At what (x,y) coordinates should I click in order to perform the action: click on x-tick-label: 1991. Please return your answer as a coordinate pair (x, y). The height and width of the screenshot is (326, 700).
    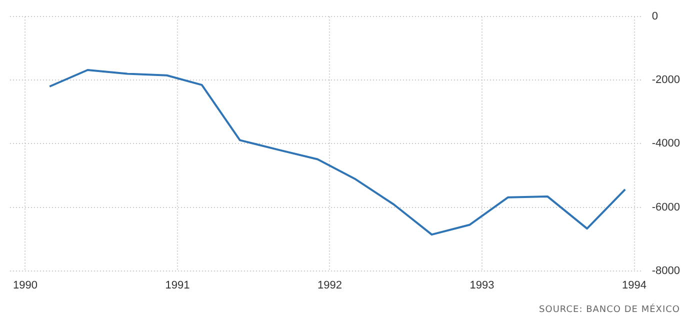
    Looking at the image, I should click on (177, 285).